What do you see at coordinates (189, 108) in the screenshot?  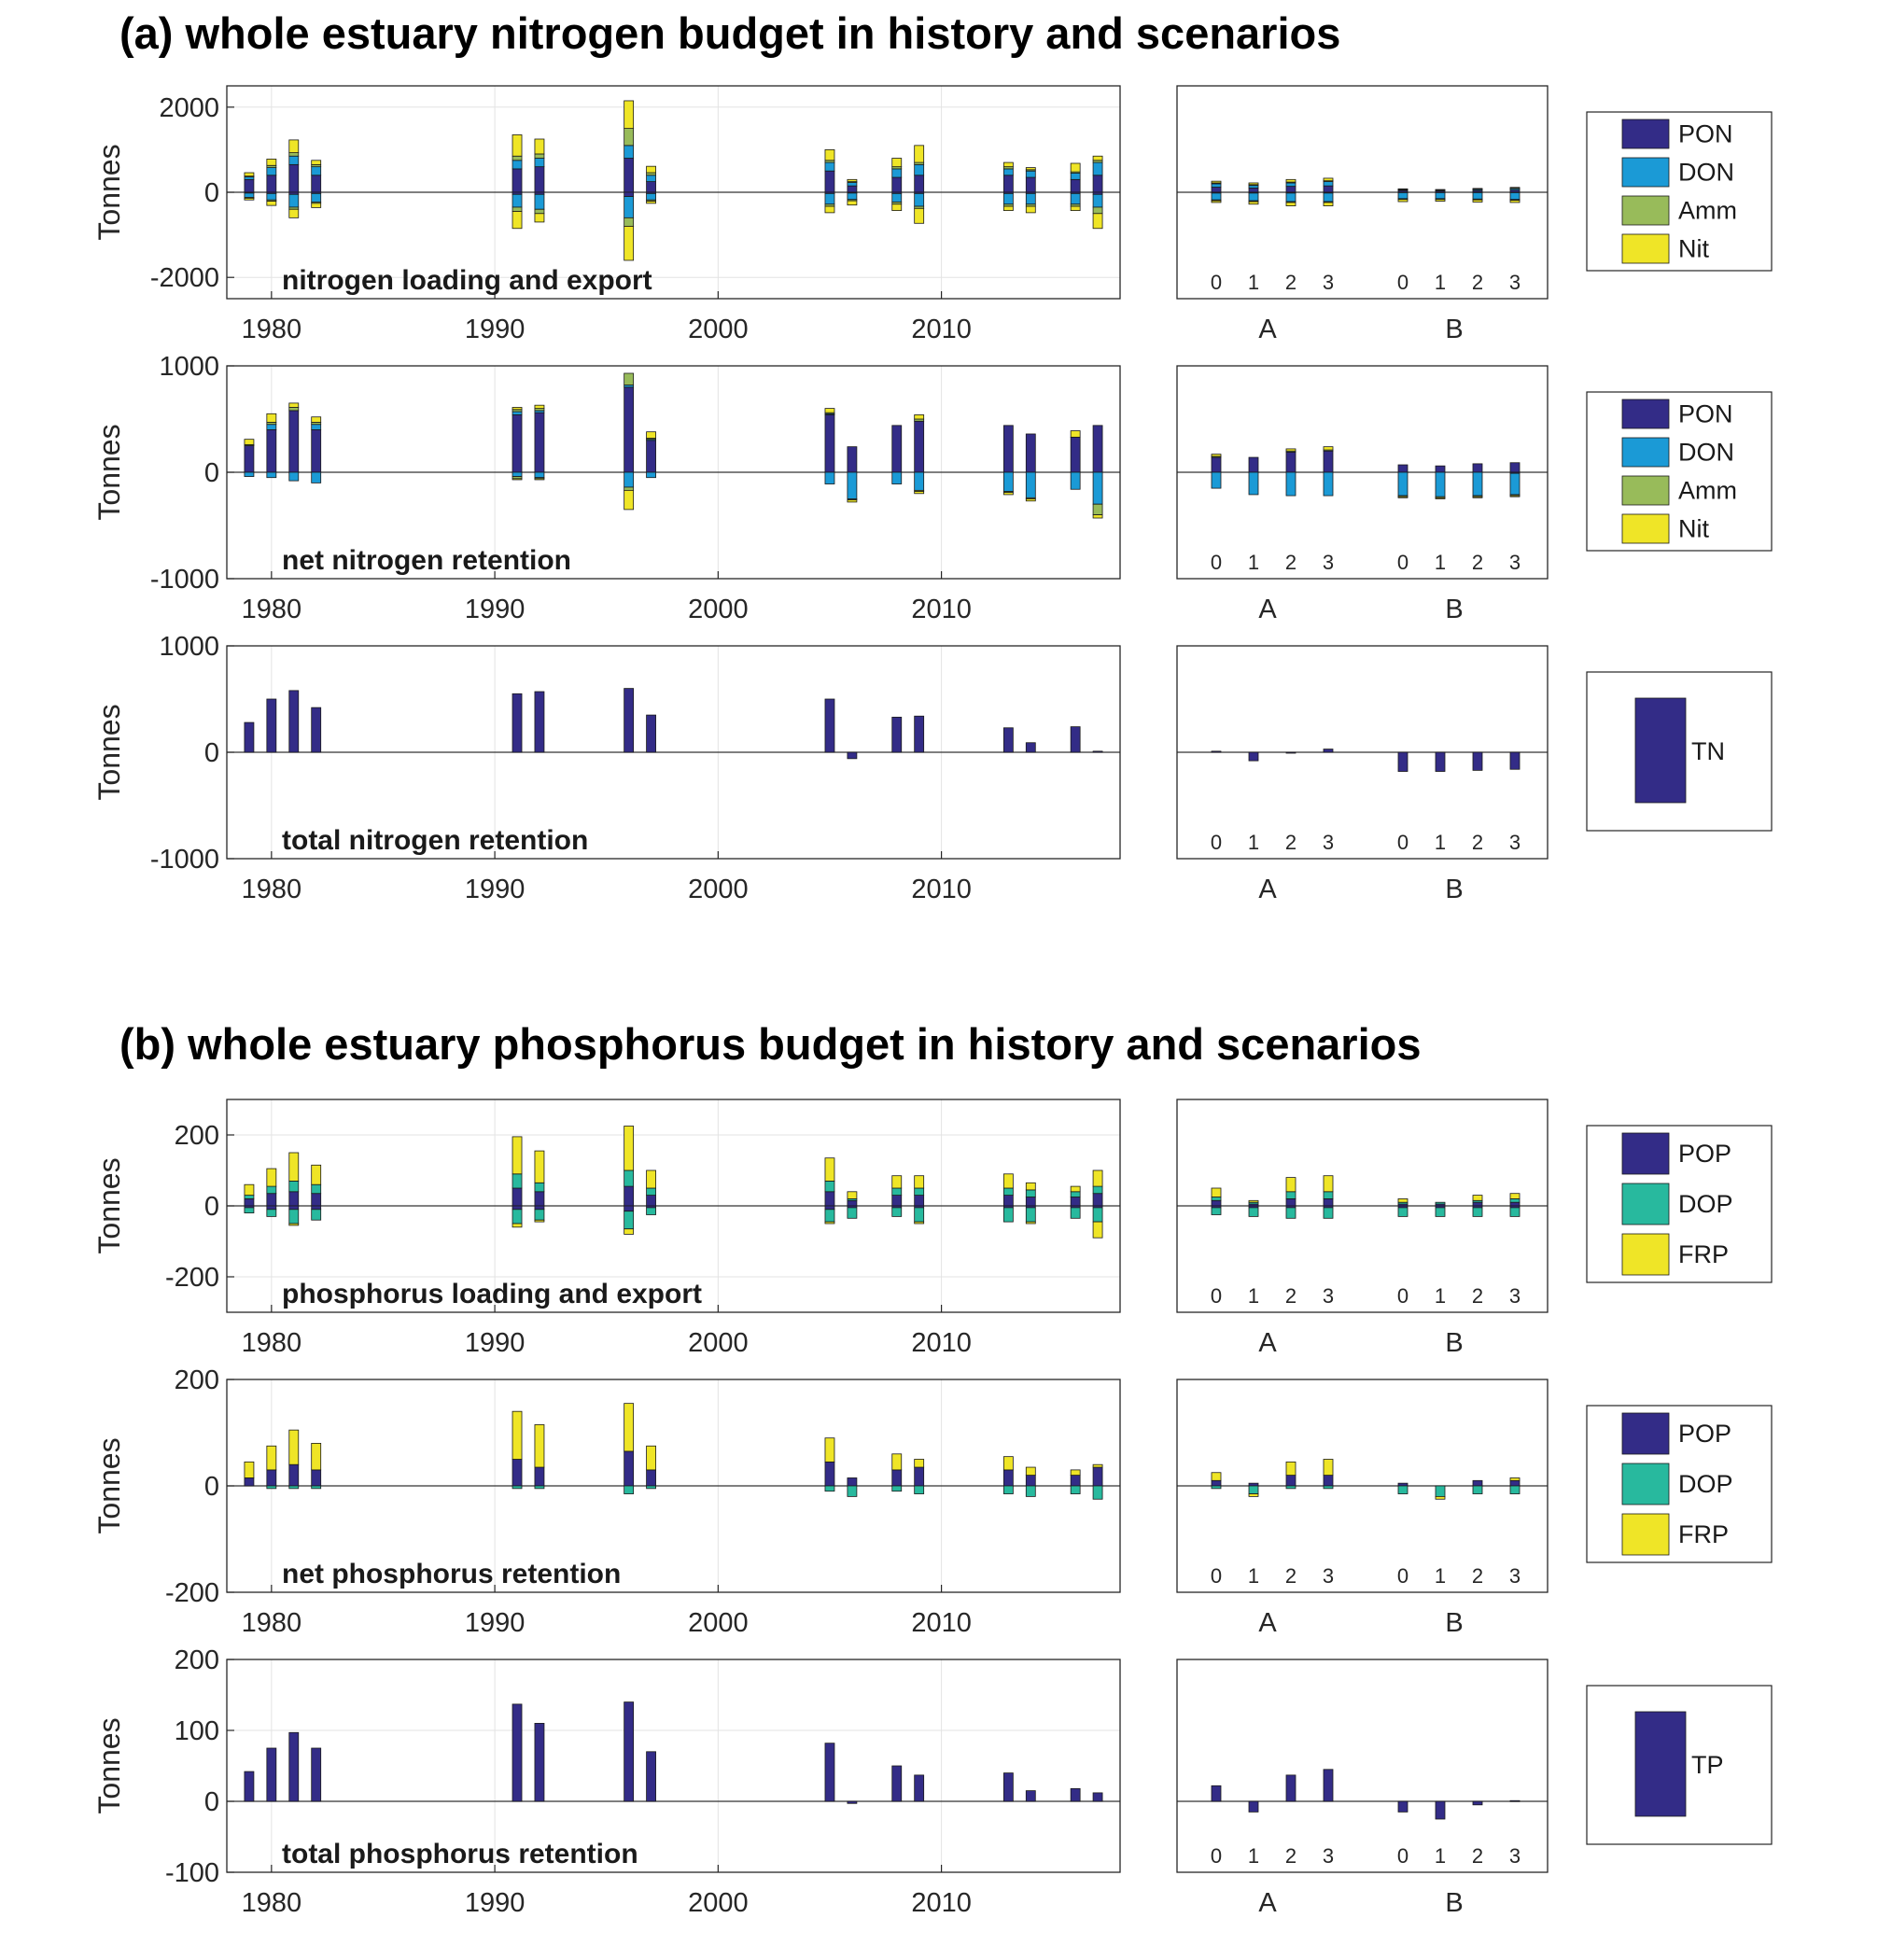 I see `y-tick-label: 2000` at bounding box center [189, 108].